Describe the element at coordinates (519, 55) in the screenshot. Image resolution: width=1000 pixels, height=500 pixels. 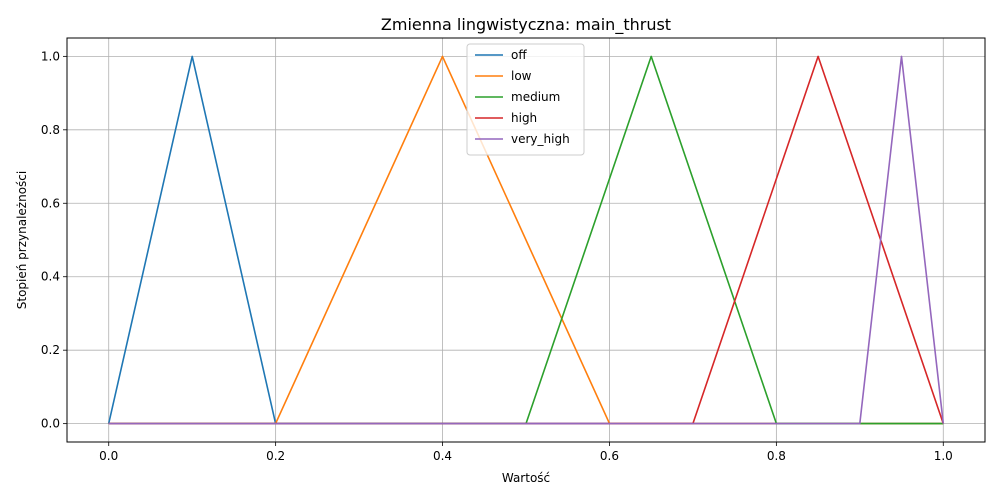
I see `legend-label: off` at that location.